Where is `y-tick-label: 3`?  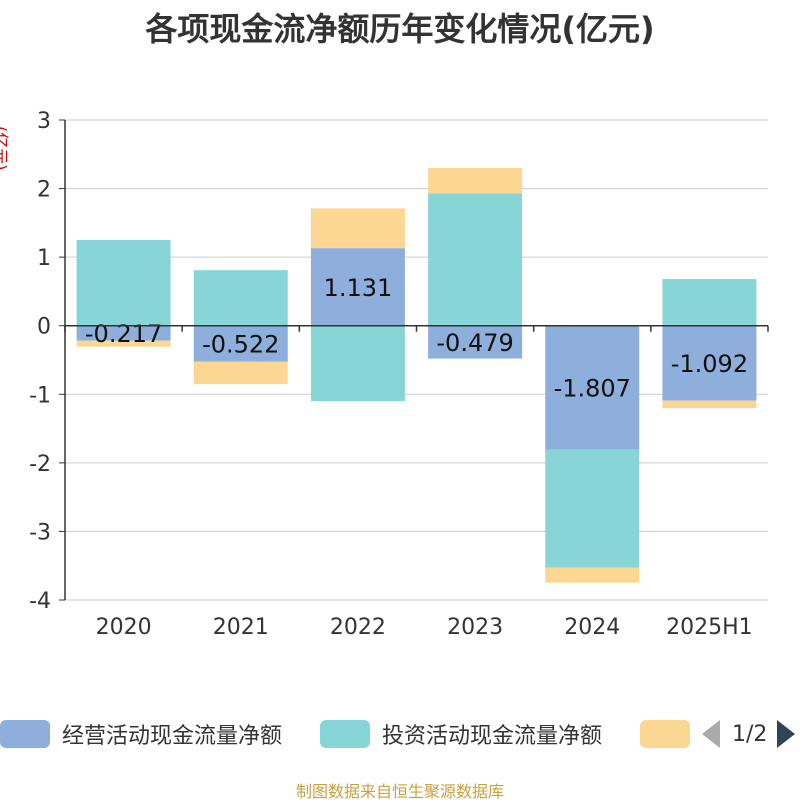
y-tick-label: 3 is located at coordinates (44, 121).